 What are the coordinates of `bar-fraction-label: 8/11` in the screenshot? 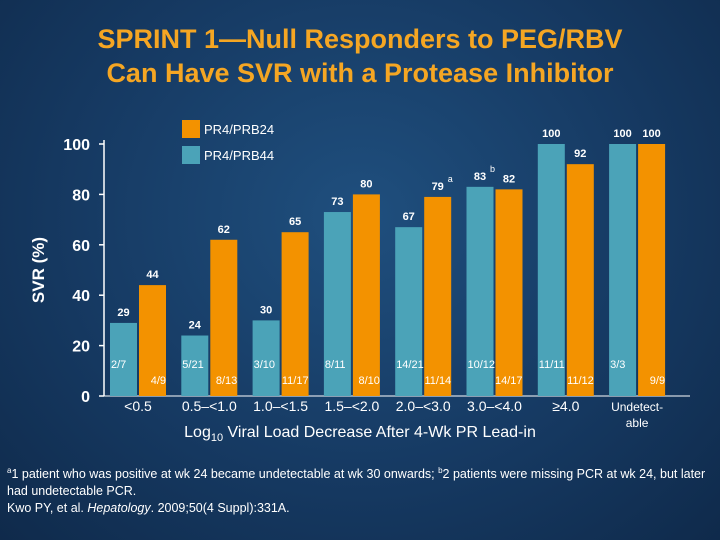 It's located at (335, 365).